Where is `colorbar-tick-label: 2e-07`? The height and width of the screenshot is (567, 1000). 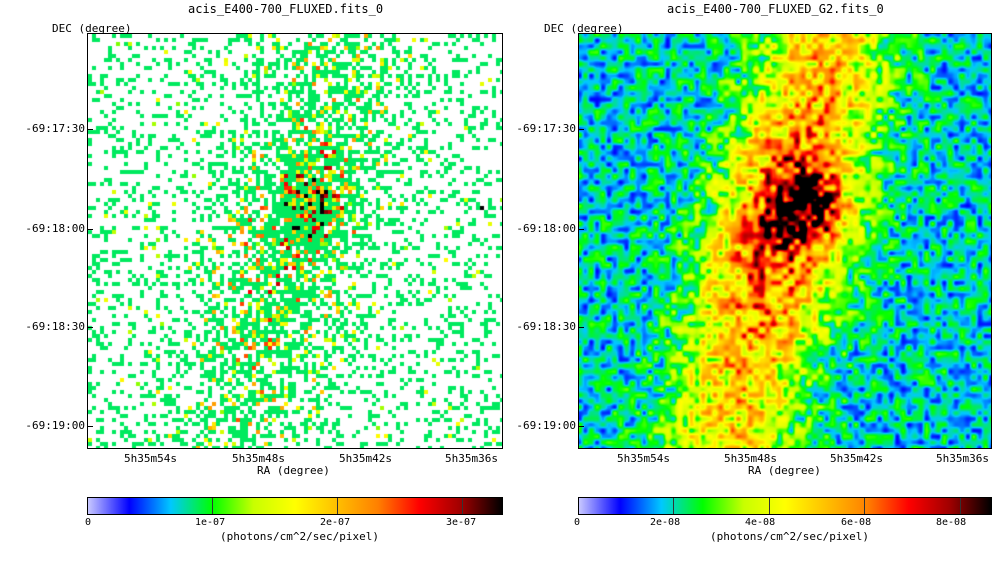
colorbar-tick-label: 2e-07 is located at coordinates (335, 522).